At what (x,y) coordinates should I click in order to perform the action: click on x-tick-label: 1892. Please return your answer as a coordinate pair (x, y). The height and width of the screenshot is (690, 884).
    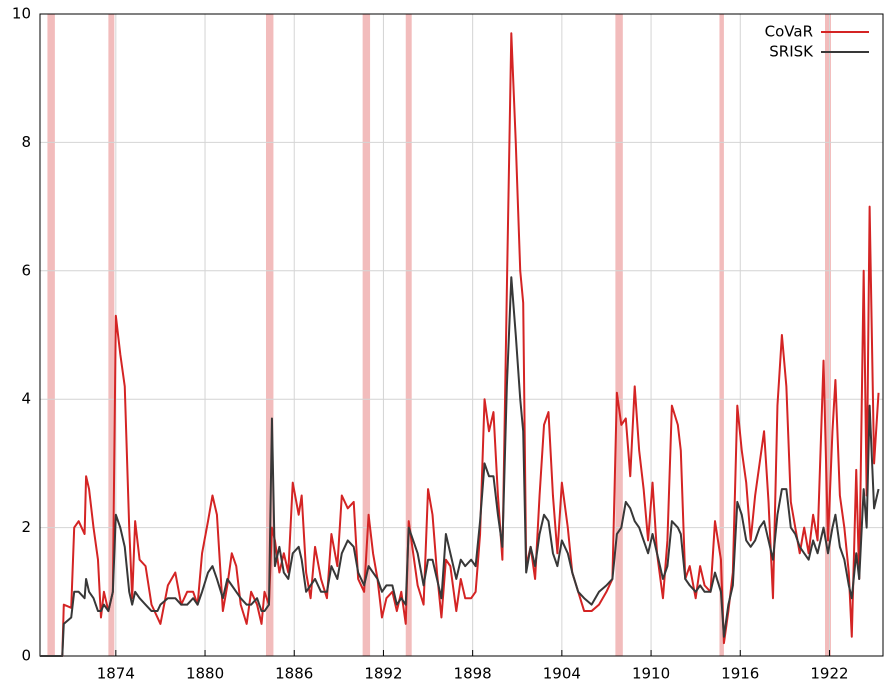
    Looking at the image, I should click on (383, 674).